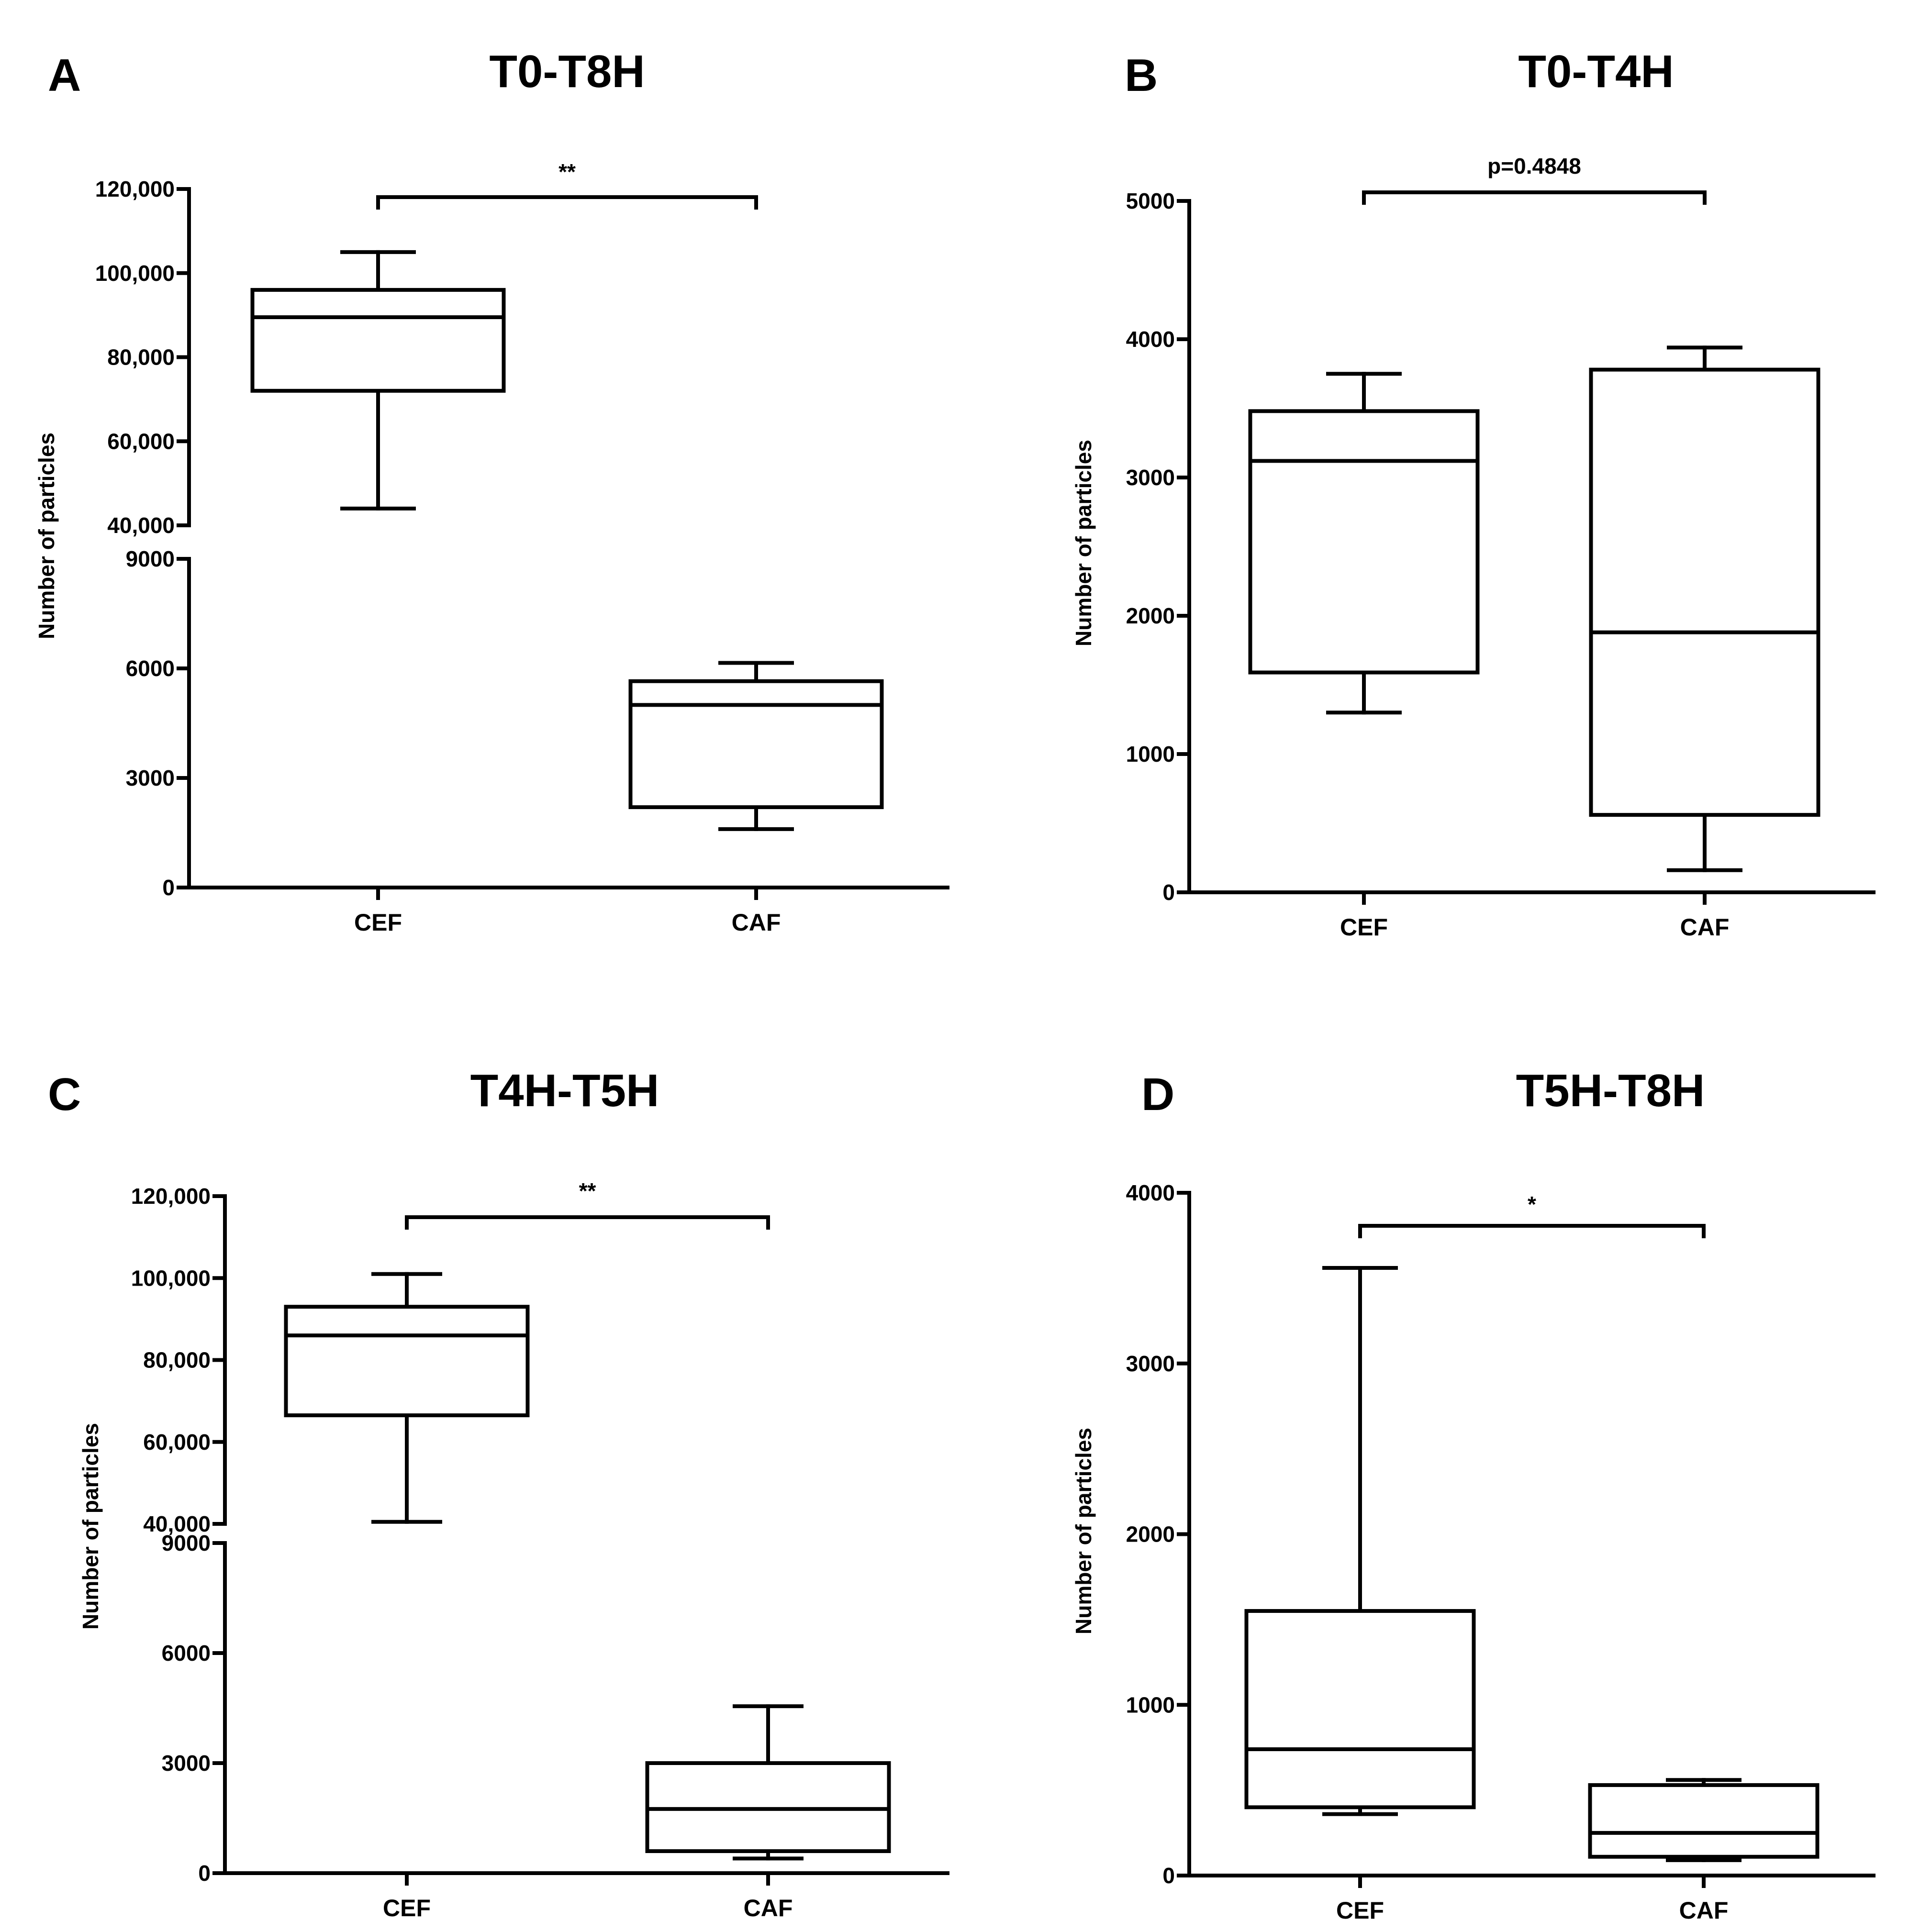 This screenshot has width=1909, height=1932. Describe the element at coordinates (567, 71) in the screenshot. I see `chart-title: T0-T8H` at that location.